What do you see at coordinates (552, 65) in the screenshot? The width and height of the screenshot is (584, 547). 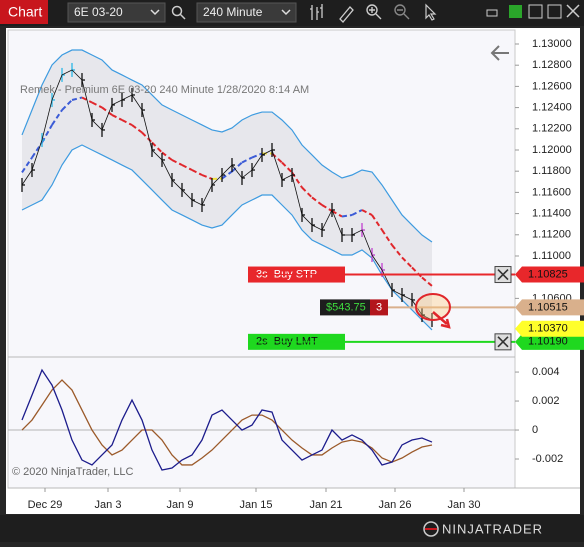 I see `y-tick-label: 1.12800` at bounding box center [552, 65].